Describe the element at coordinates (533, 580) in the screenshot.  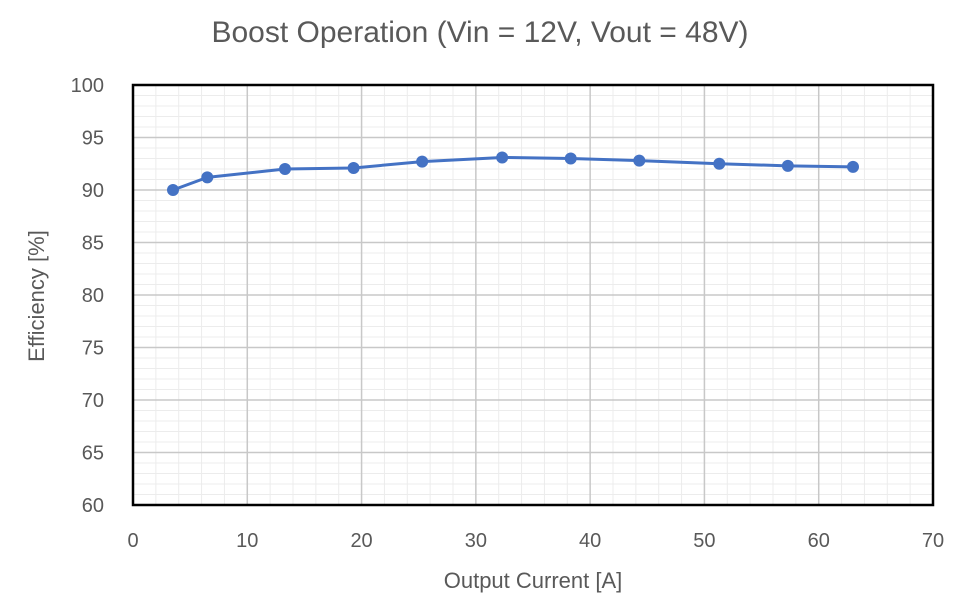
I see `x-axis-label: Output Current [A]` at that location.